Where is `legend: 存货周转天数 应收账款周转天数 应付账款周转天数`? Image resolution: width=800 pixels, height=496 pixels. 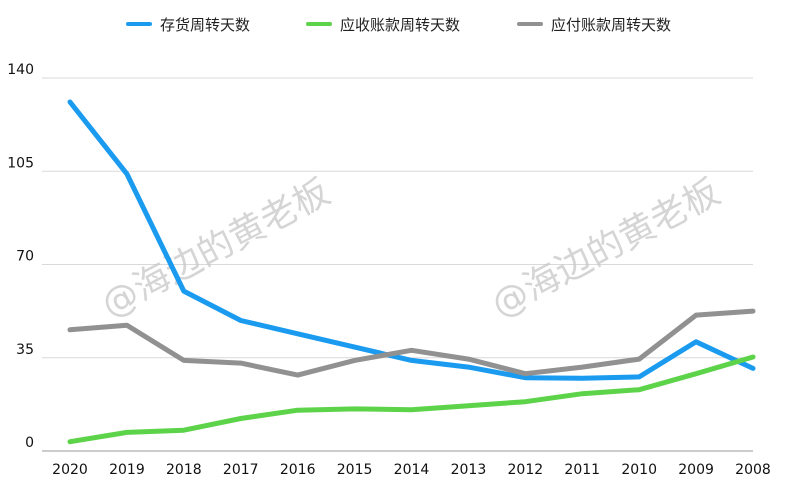 legend: 存货周转天数 应收账款周转天数 应付账款周转天数 is located at coordinates (398, 25).